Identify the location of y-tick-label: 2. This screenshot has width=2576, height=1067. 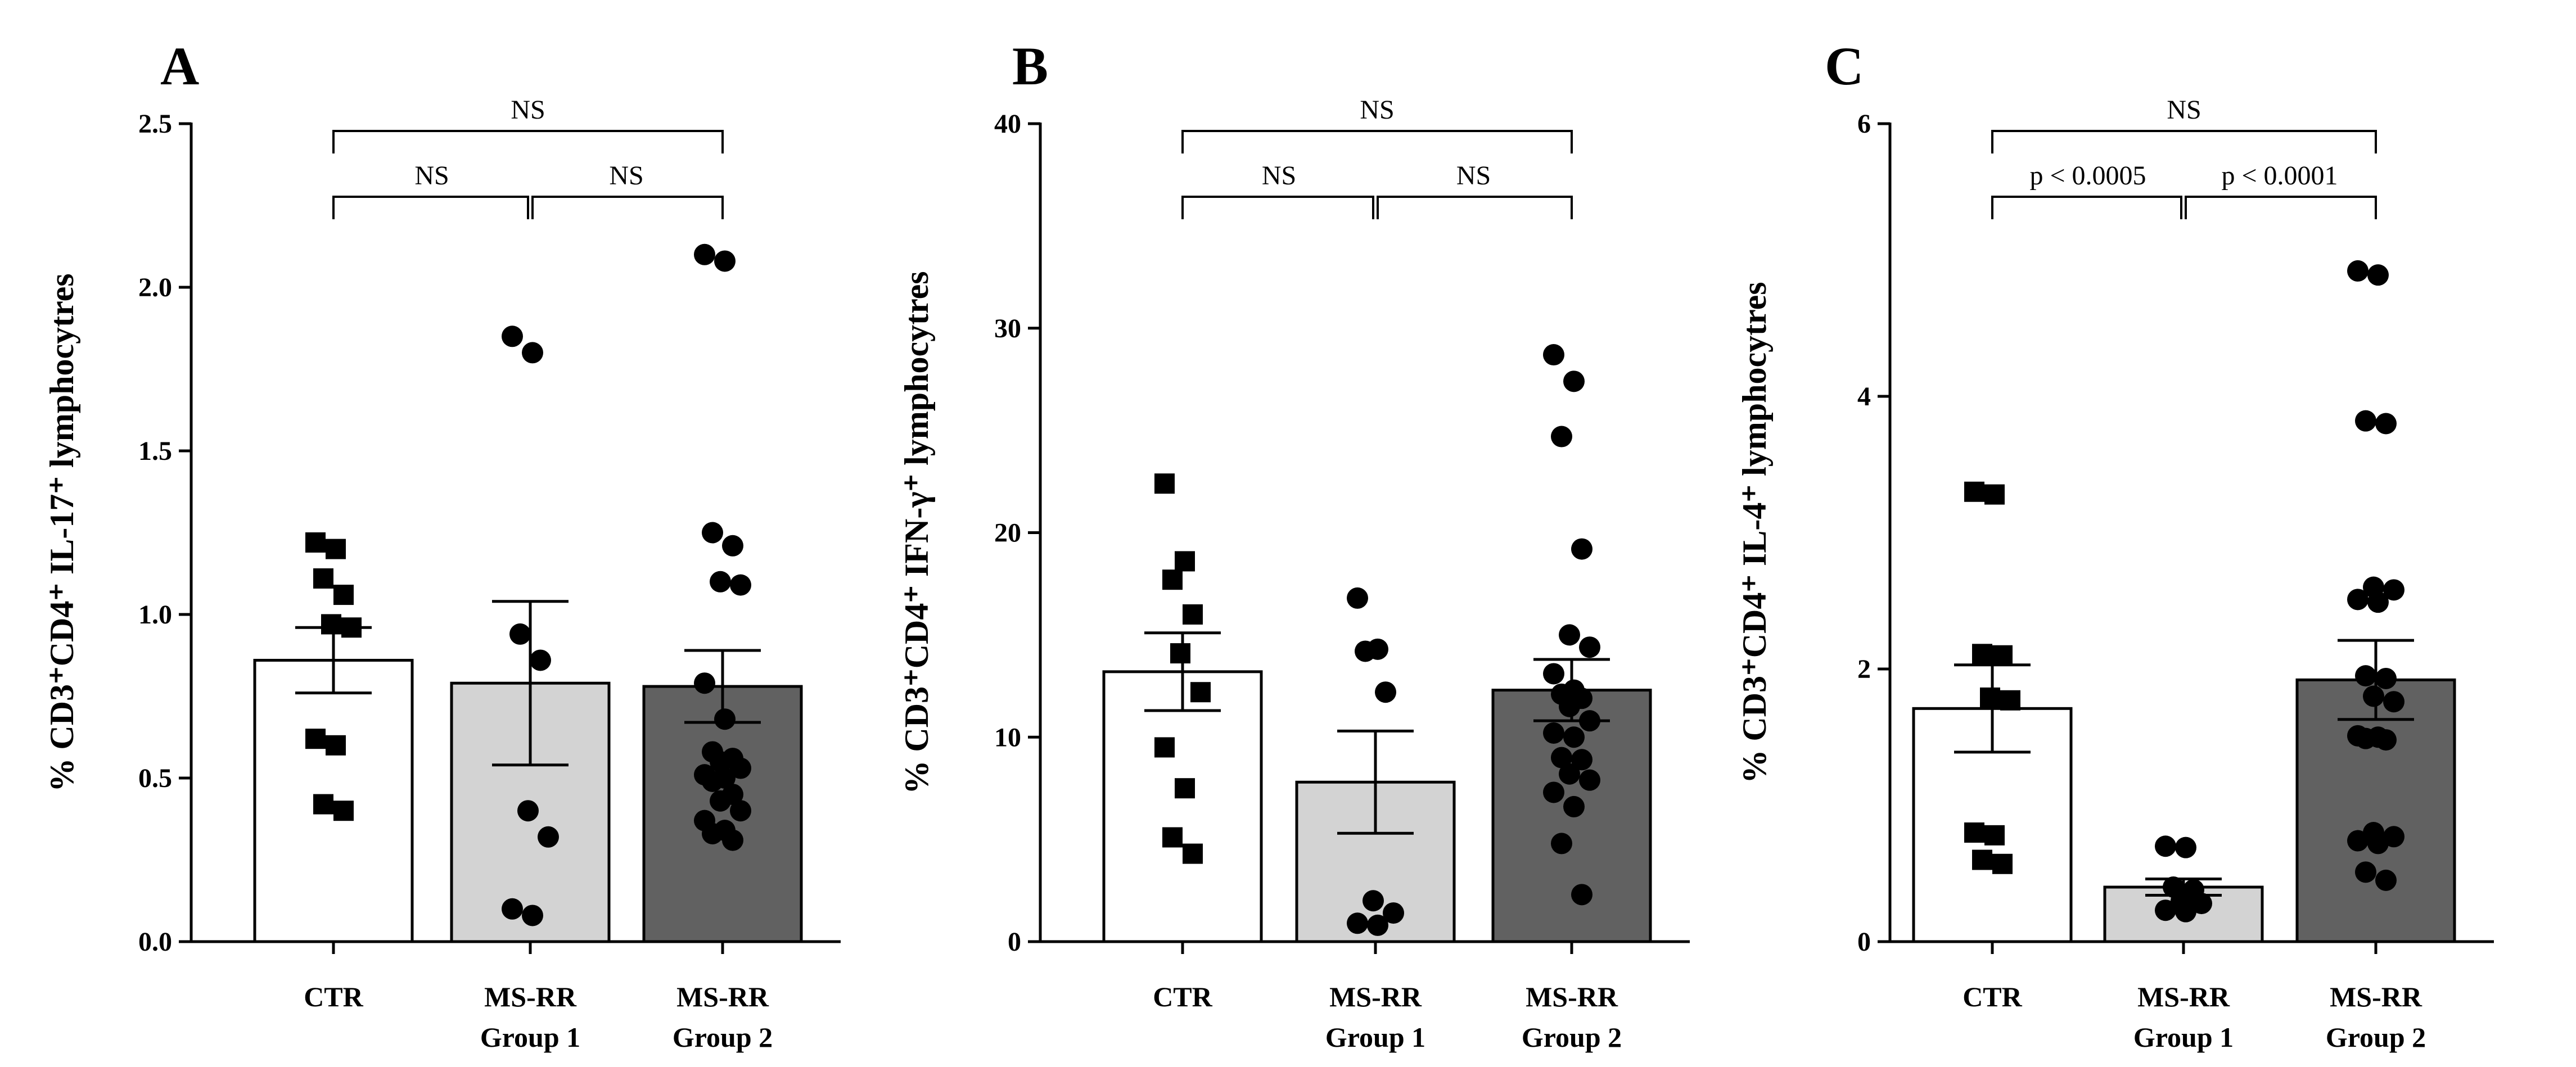
(1864, 669).